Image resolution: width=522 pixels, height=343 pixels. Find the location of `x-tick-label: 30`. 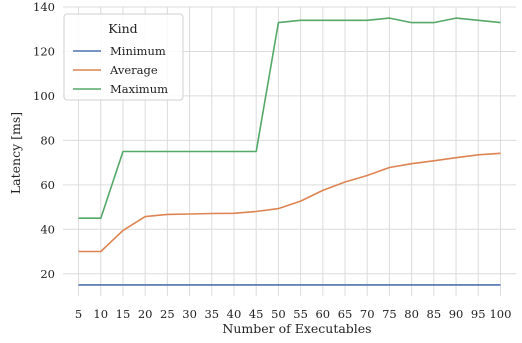

x-tick-label: 30 is located at coordinates (189, 314).